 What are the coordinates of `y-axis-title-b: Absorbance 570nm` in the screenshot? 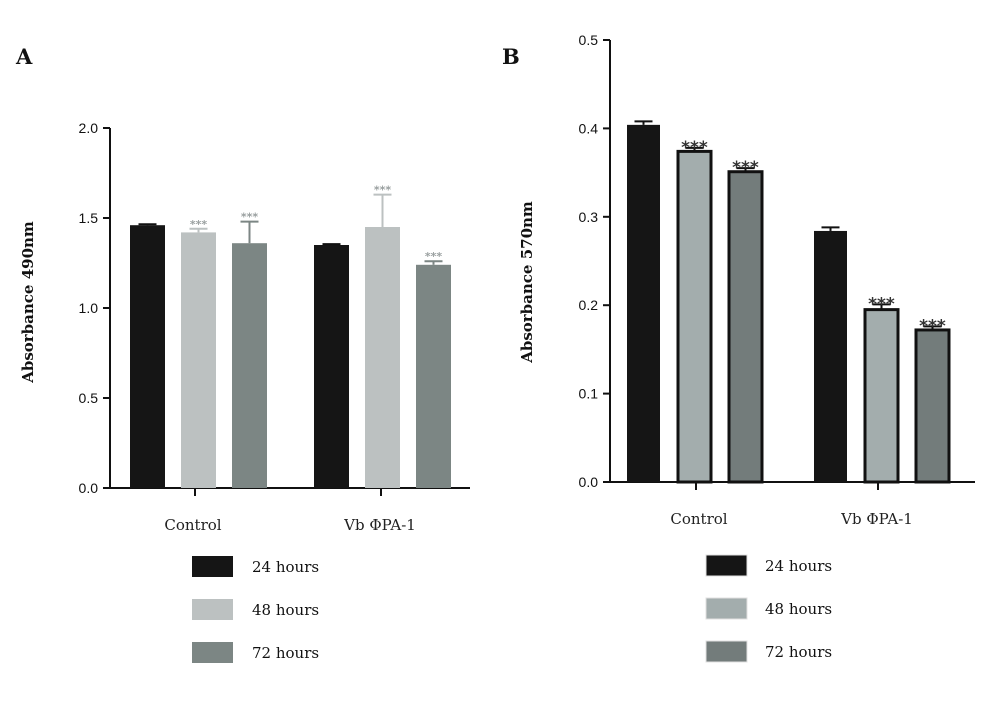 It's located at (527, 282).